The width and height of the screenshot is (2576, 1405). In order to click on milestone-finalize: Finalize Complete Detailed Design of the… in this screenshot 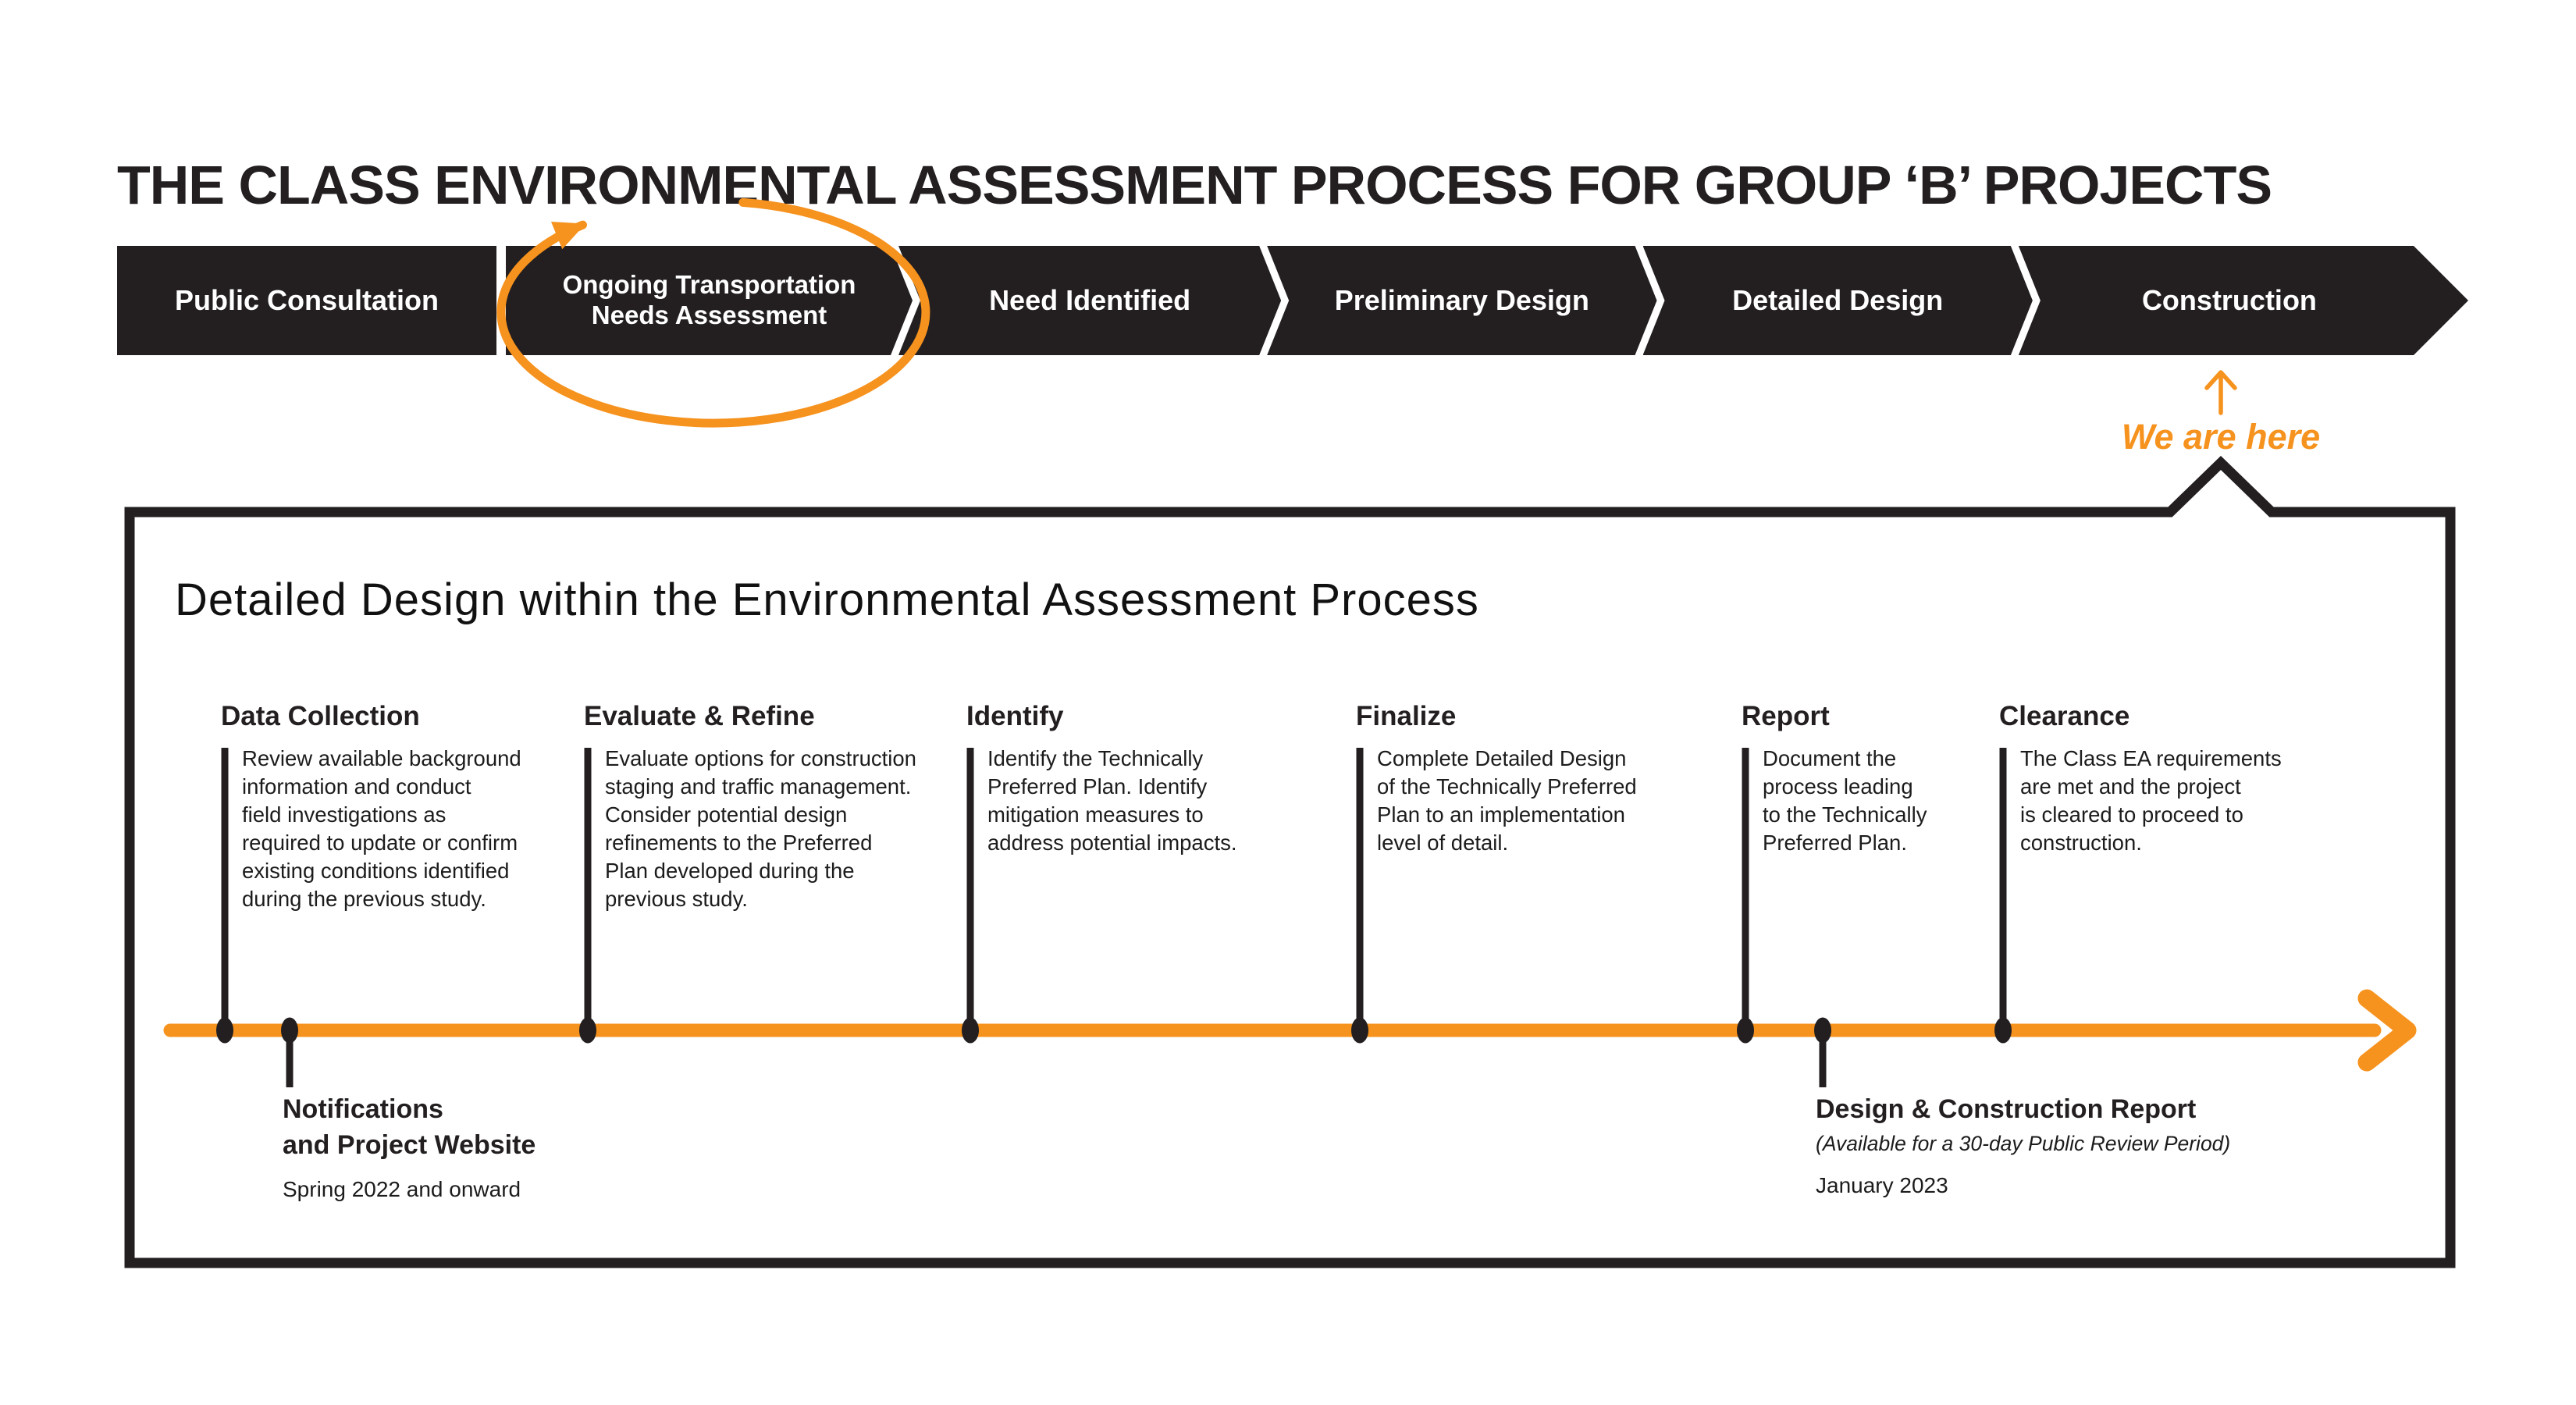, I will do `click(1535, 779)`.